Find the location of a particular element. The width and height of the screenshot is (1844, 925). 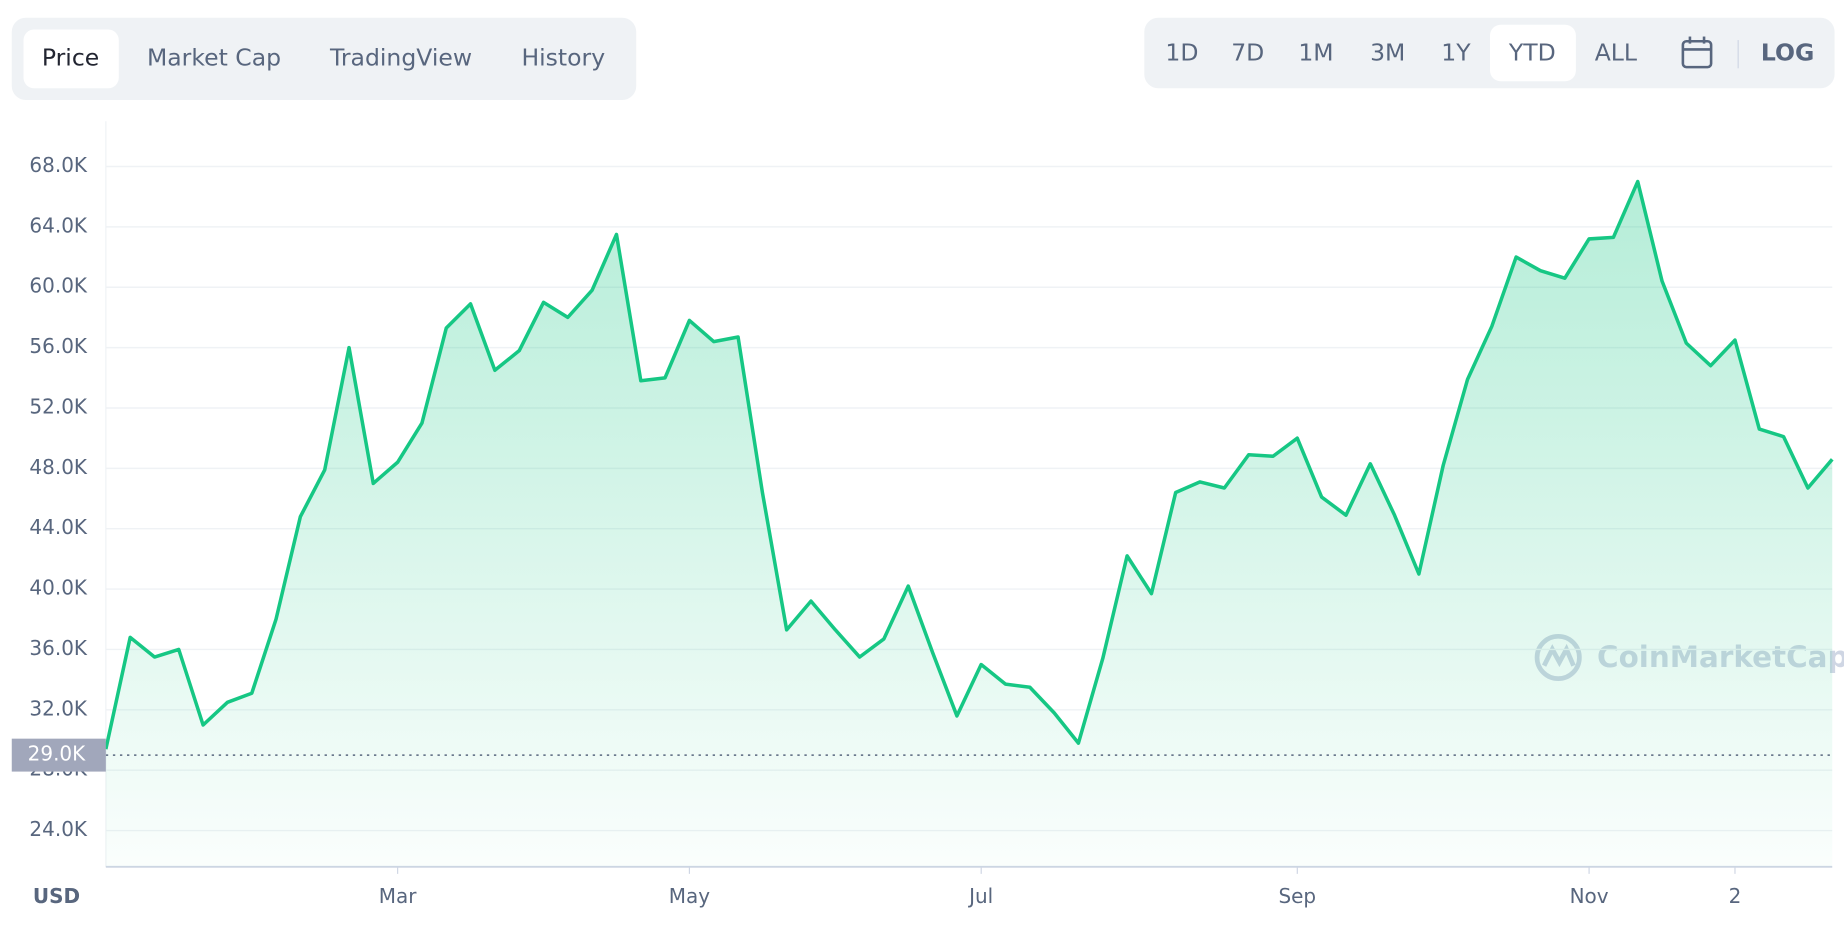

x-tick-label: Sep is located at coordinates (1297, 896).